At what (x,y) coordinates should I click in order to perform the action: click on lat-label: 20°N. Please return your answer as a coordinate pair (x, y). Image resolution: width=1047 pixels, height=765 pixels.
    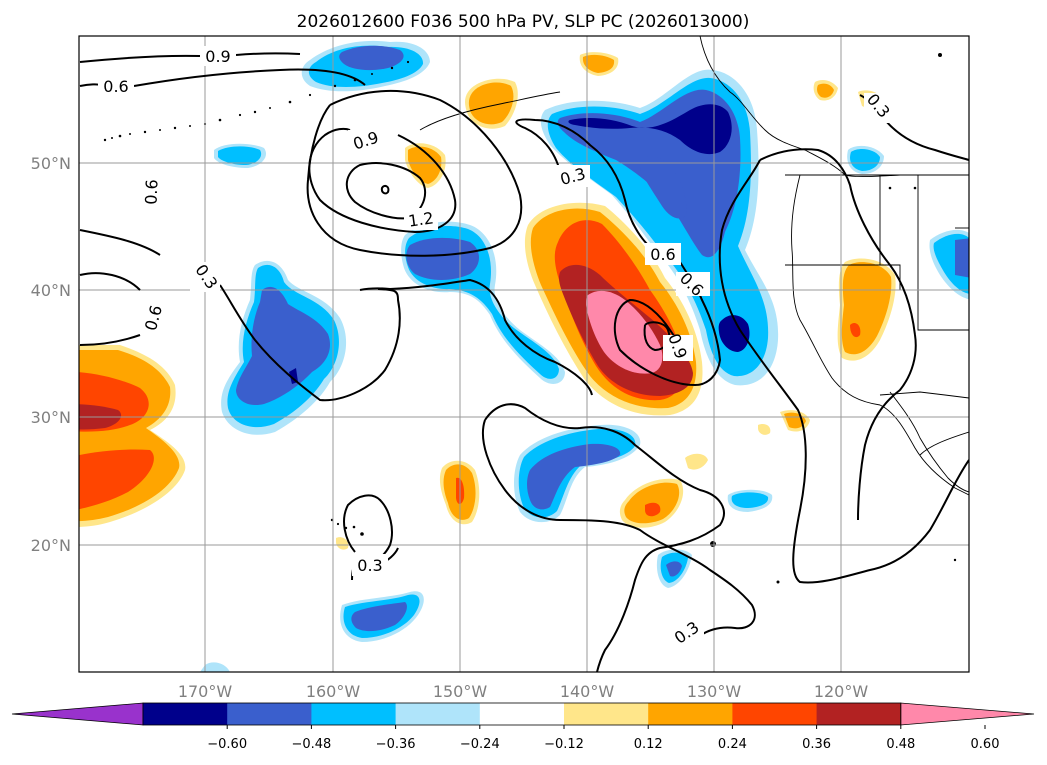
    Looking at the image, I should click on (51, 545).